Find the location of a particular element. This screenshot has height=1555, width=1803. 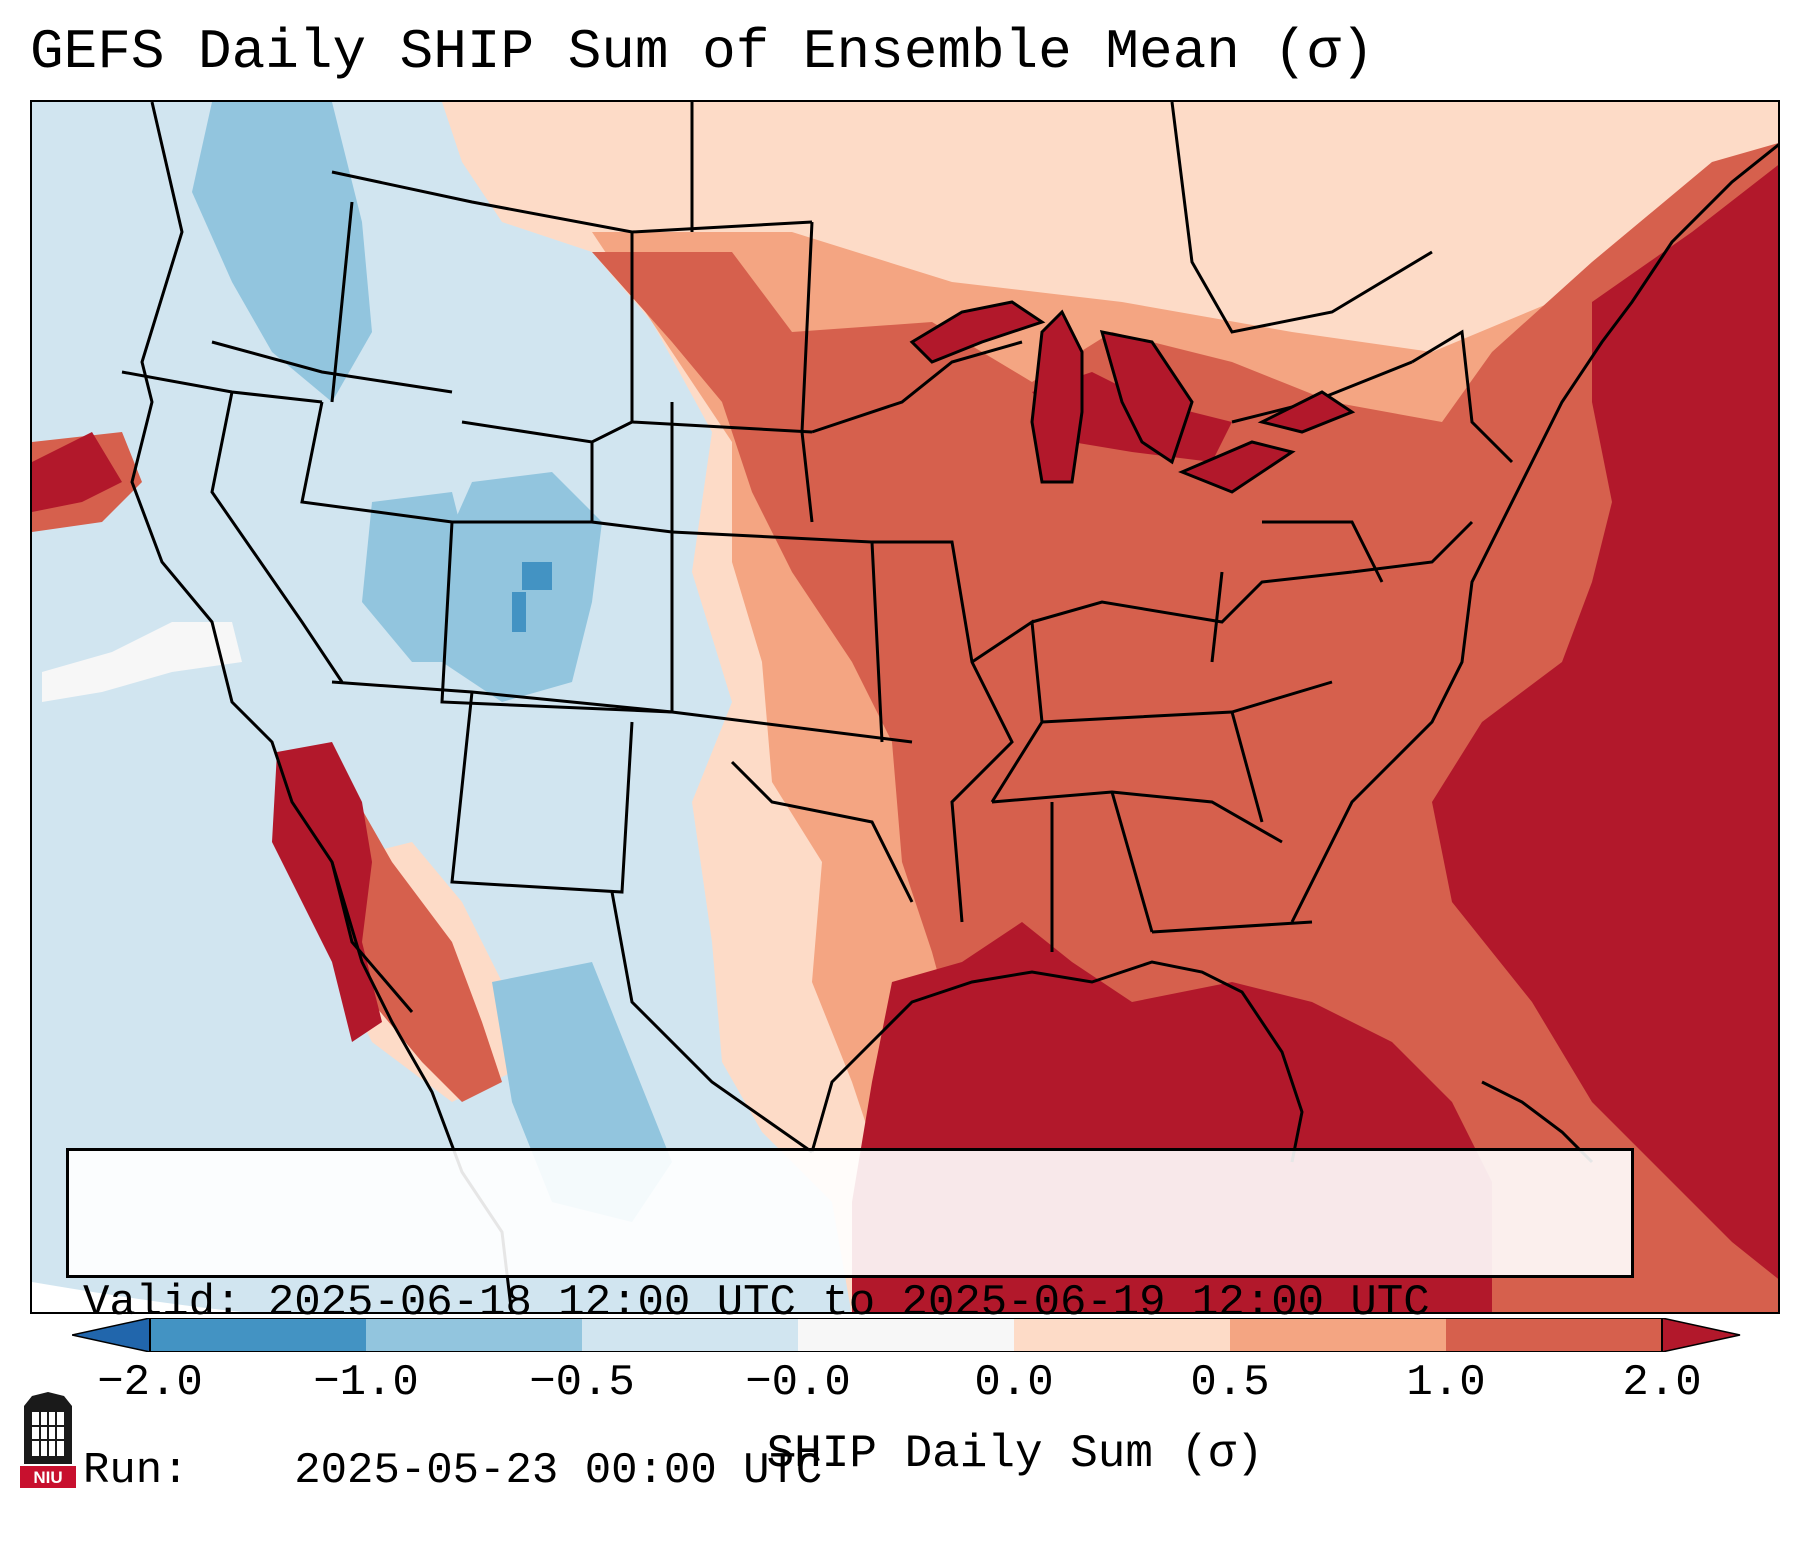

field-darkred-atlantic is located at coordinates (1605, 722).